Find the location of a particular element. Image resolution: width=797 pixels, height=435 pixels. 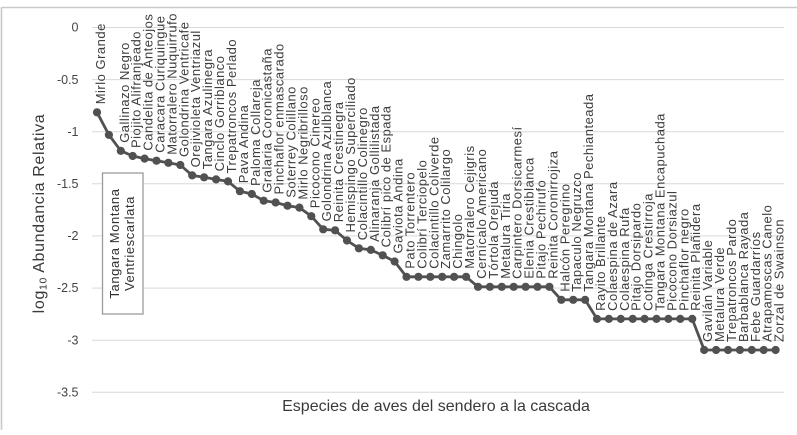

svg-text: Mirlo Grande is located at coordinates (100, 63).